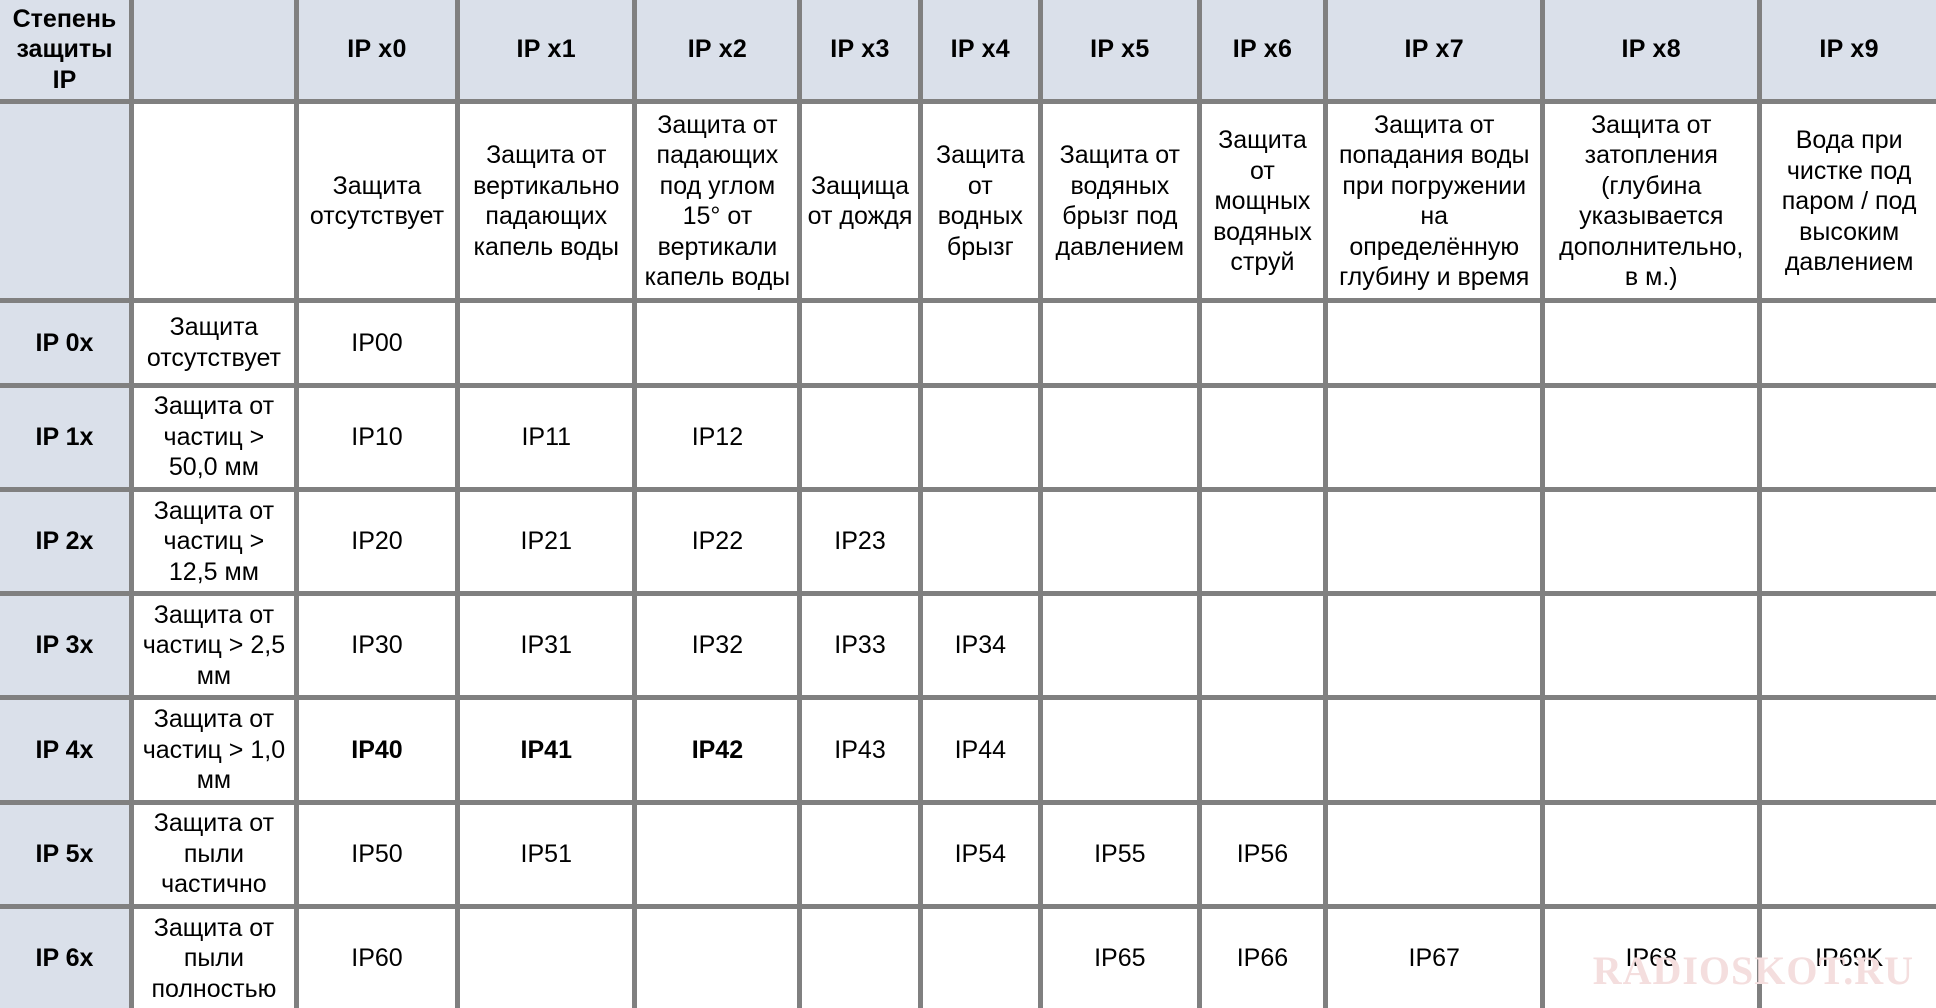 The image size is (1936, 1008). Describe the element at coordinates (862, 204) in the screenshot. I see `water-description-x3: Защища от дождя` at that location.